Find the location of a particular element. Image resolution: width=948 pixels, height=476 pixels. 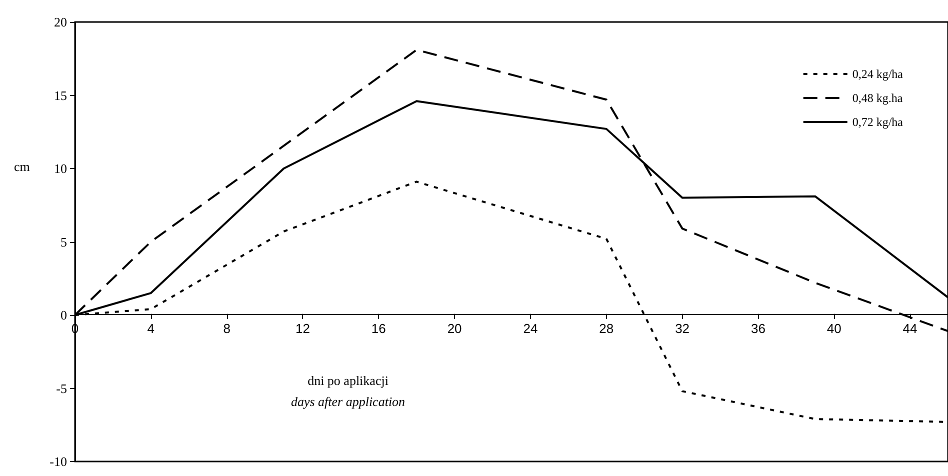

x-tick-label: 32 is located at coordinates (682, 328).